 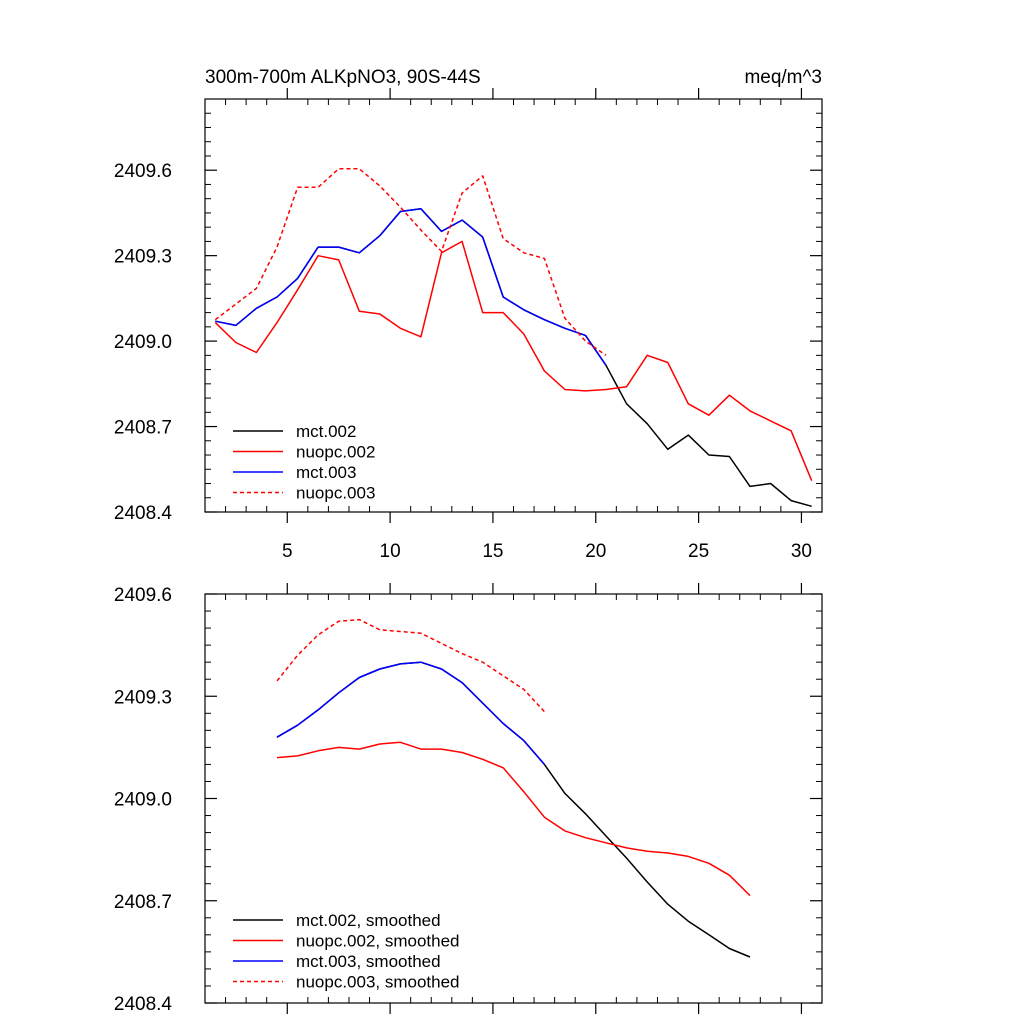 I want to click on top-series-mct-003-line, so click(x=411, y=286).